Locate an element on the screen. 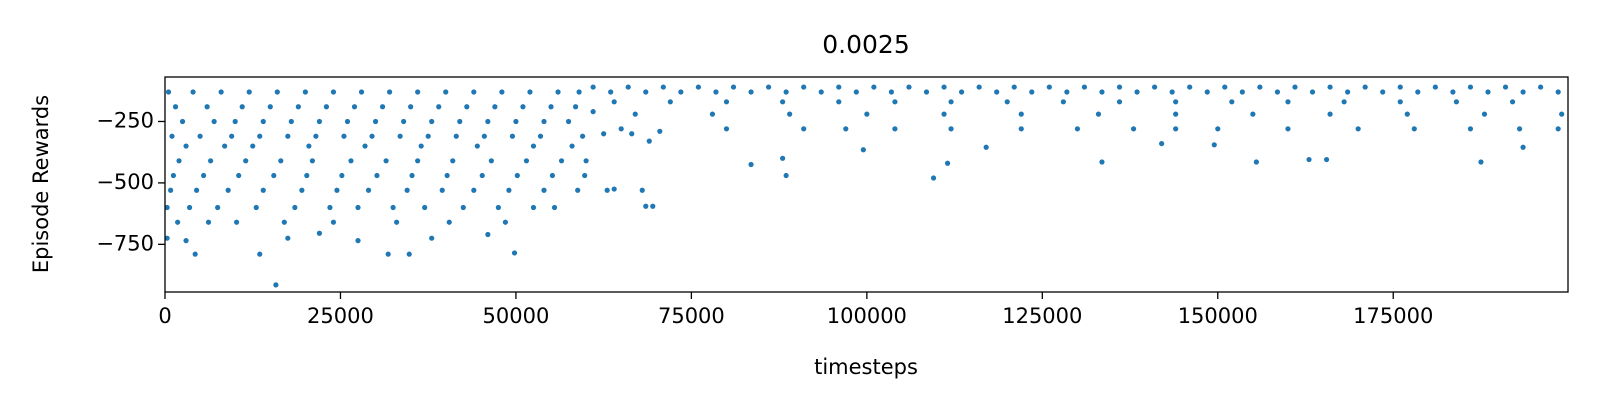  x-tick-label: 175000 is located at coordinates (1393, 316).